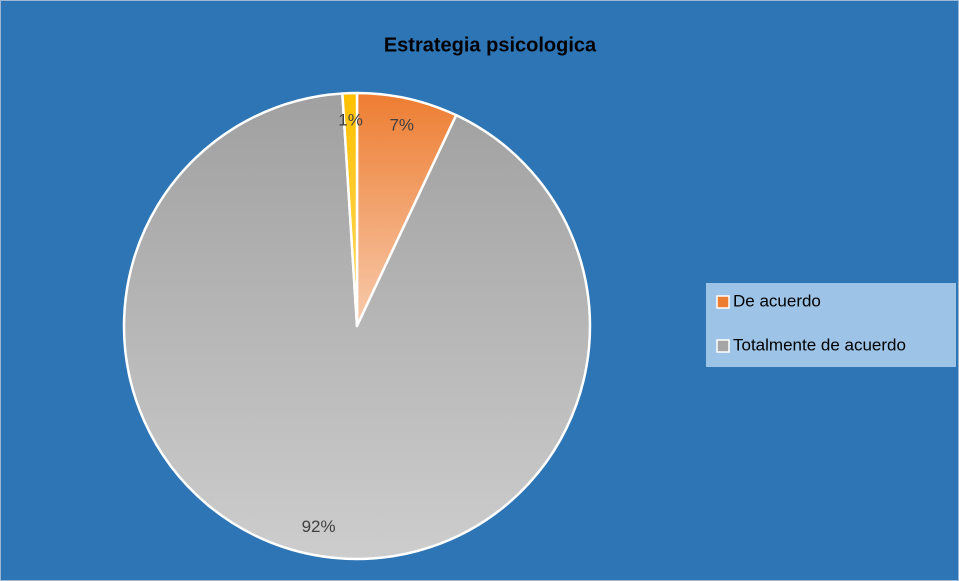 This screenshot has height=581, width=959. I want to click on data-label: 7%, so click(401, 124).